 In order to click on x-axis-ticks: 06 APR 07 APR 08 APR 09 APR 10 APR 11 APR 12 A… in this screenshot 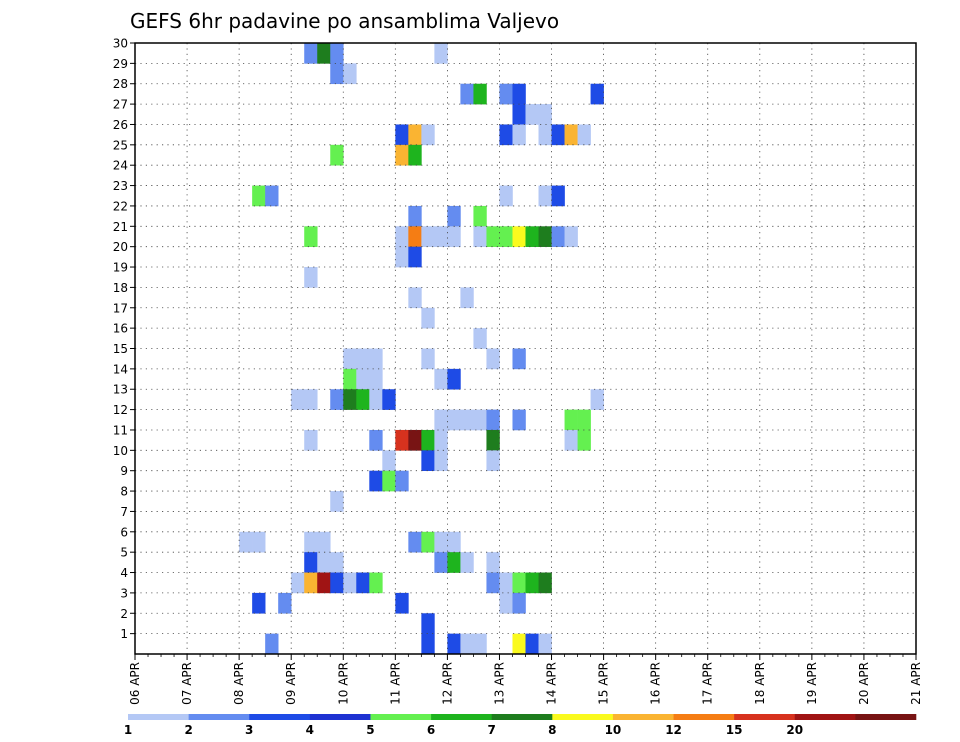, I will do `click(525, 679)`.